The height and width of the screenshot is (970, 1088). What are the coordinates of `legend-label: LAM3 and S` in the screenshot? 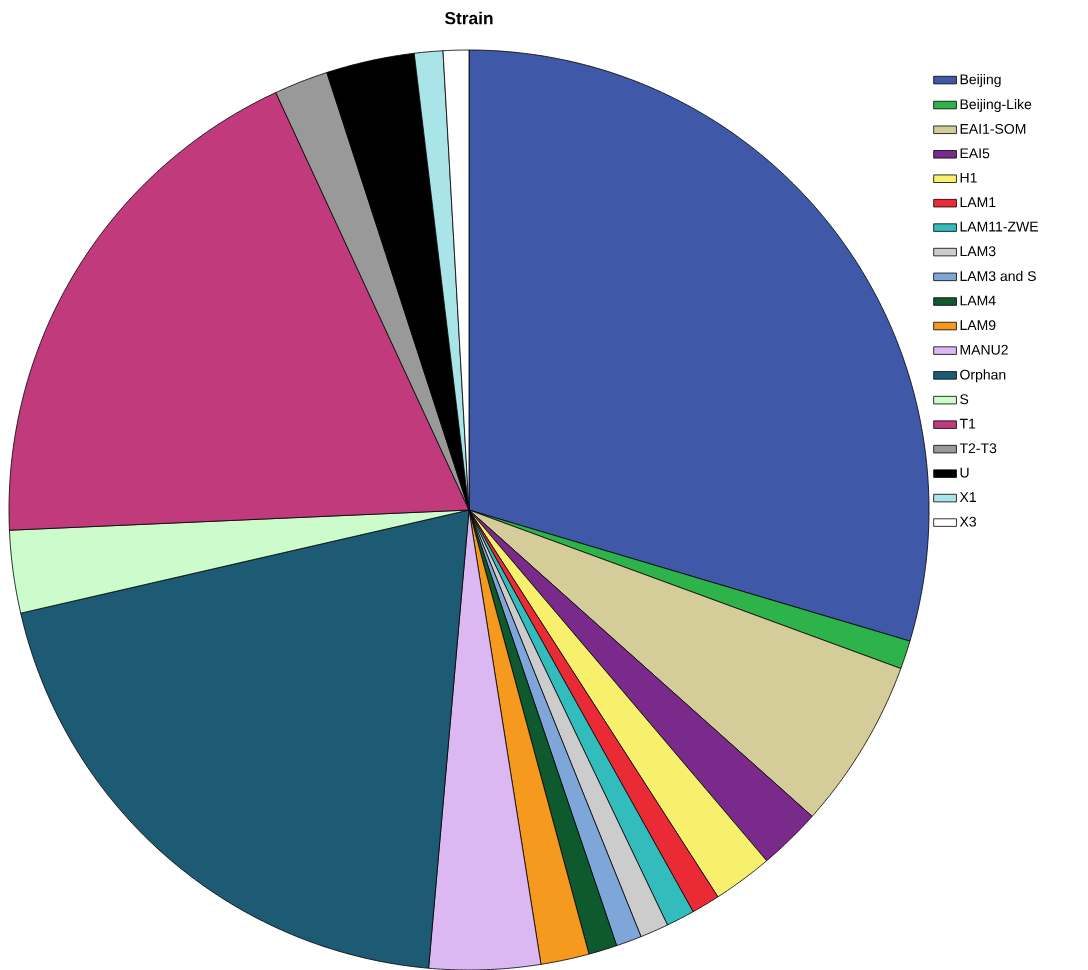 It's located at (998, 275).